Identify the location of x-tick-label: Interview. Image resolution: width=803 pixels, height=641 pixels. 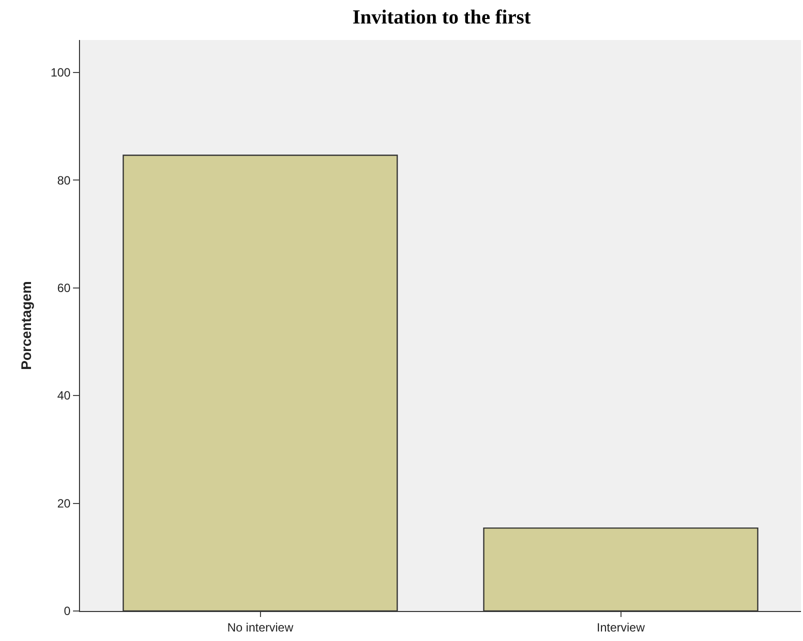
(621, 627).